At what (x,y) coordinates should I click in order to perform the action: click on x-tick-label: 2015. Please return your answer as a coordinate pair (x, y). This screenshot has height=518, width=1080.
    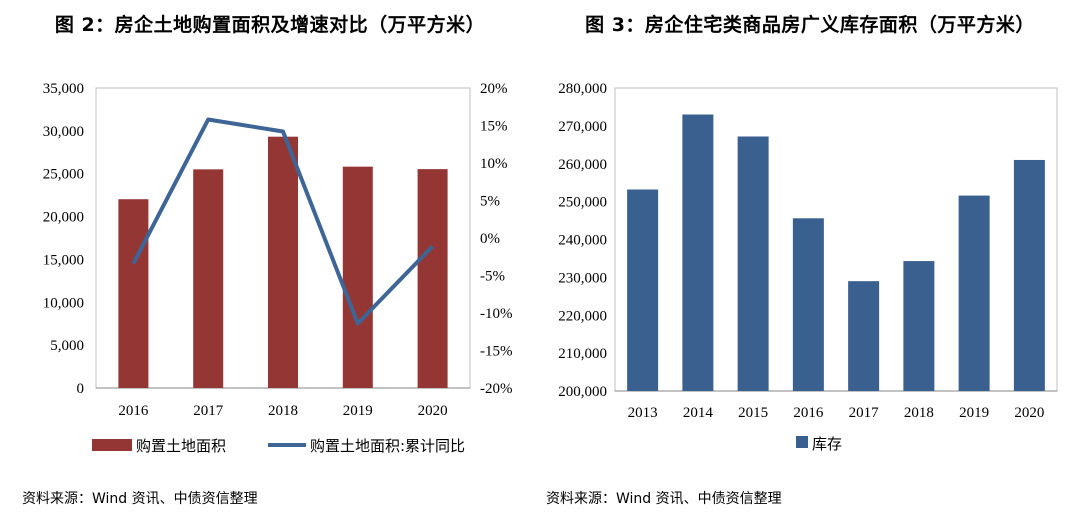
    Looking at the image, I should click on (753, 413).